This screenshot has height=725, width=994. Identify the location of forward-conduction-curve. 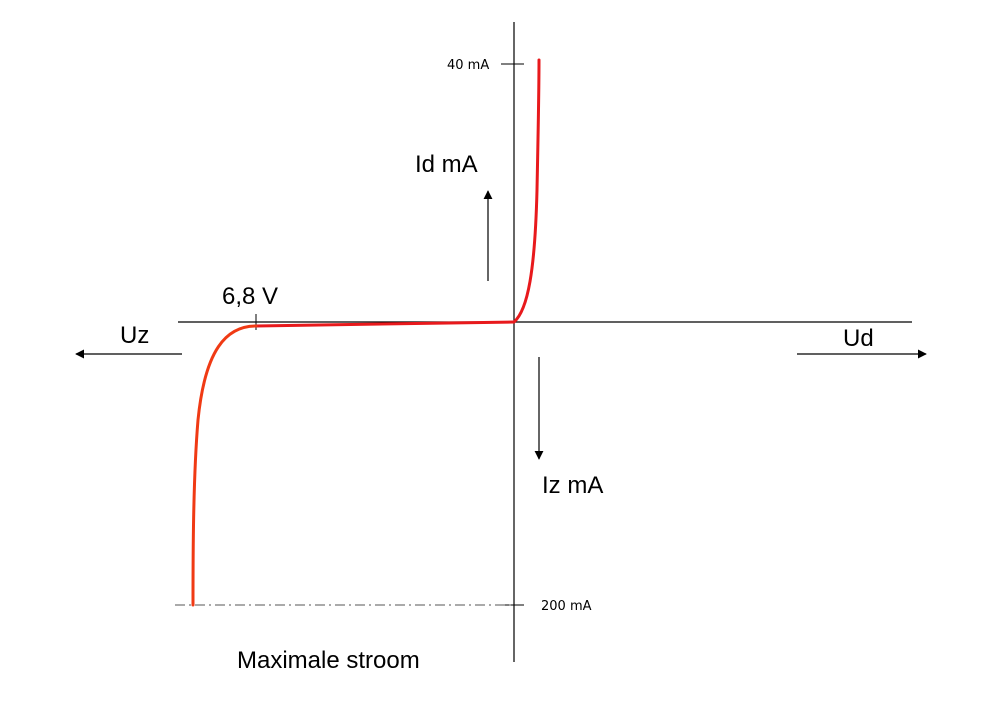
(526, 191).